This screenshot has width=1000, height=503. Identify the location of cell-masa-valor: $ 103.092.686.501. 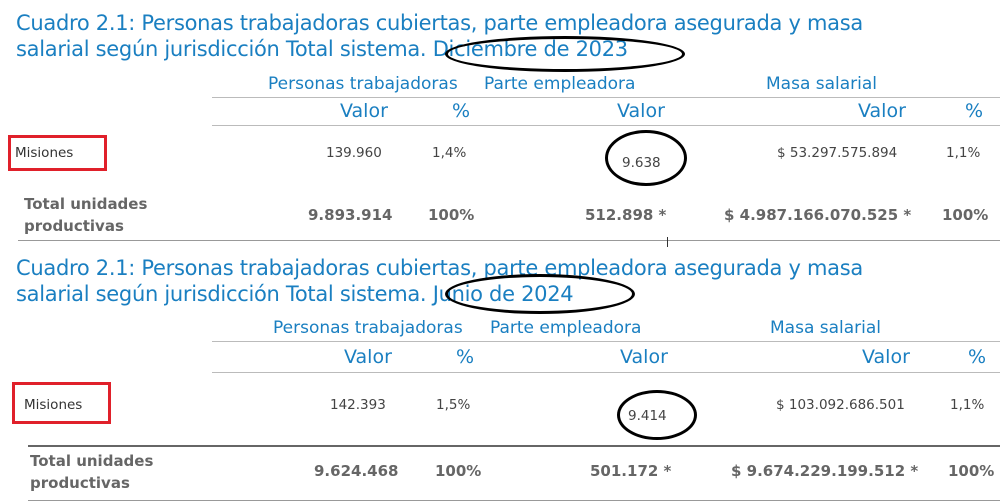
(840, 405).